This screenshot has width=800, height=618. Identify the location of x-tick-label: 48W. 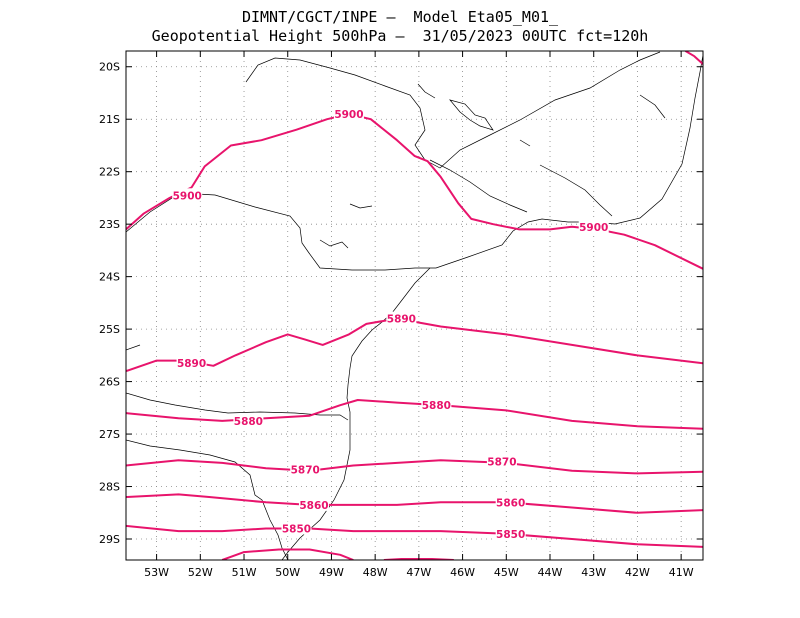
(375, 572).